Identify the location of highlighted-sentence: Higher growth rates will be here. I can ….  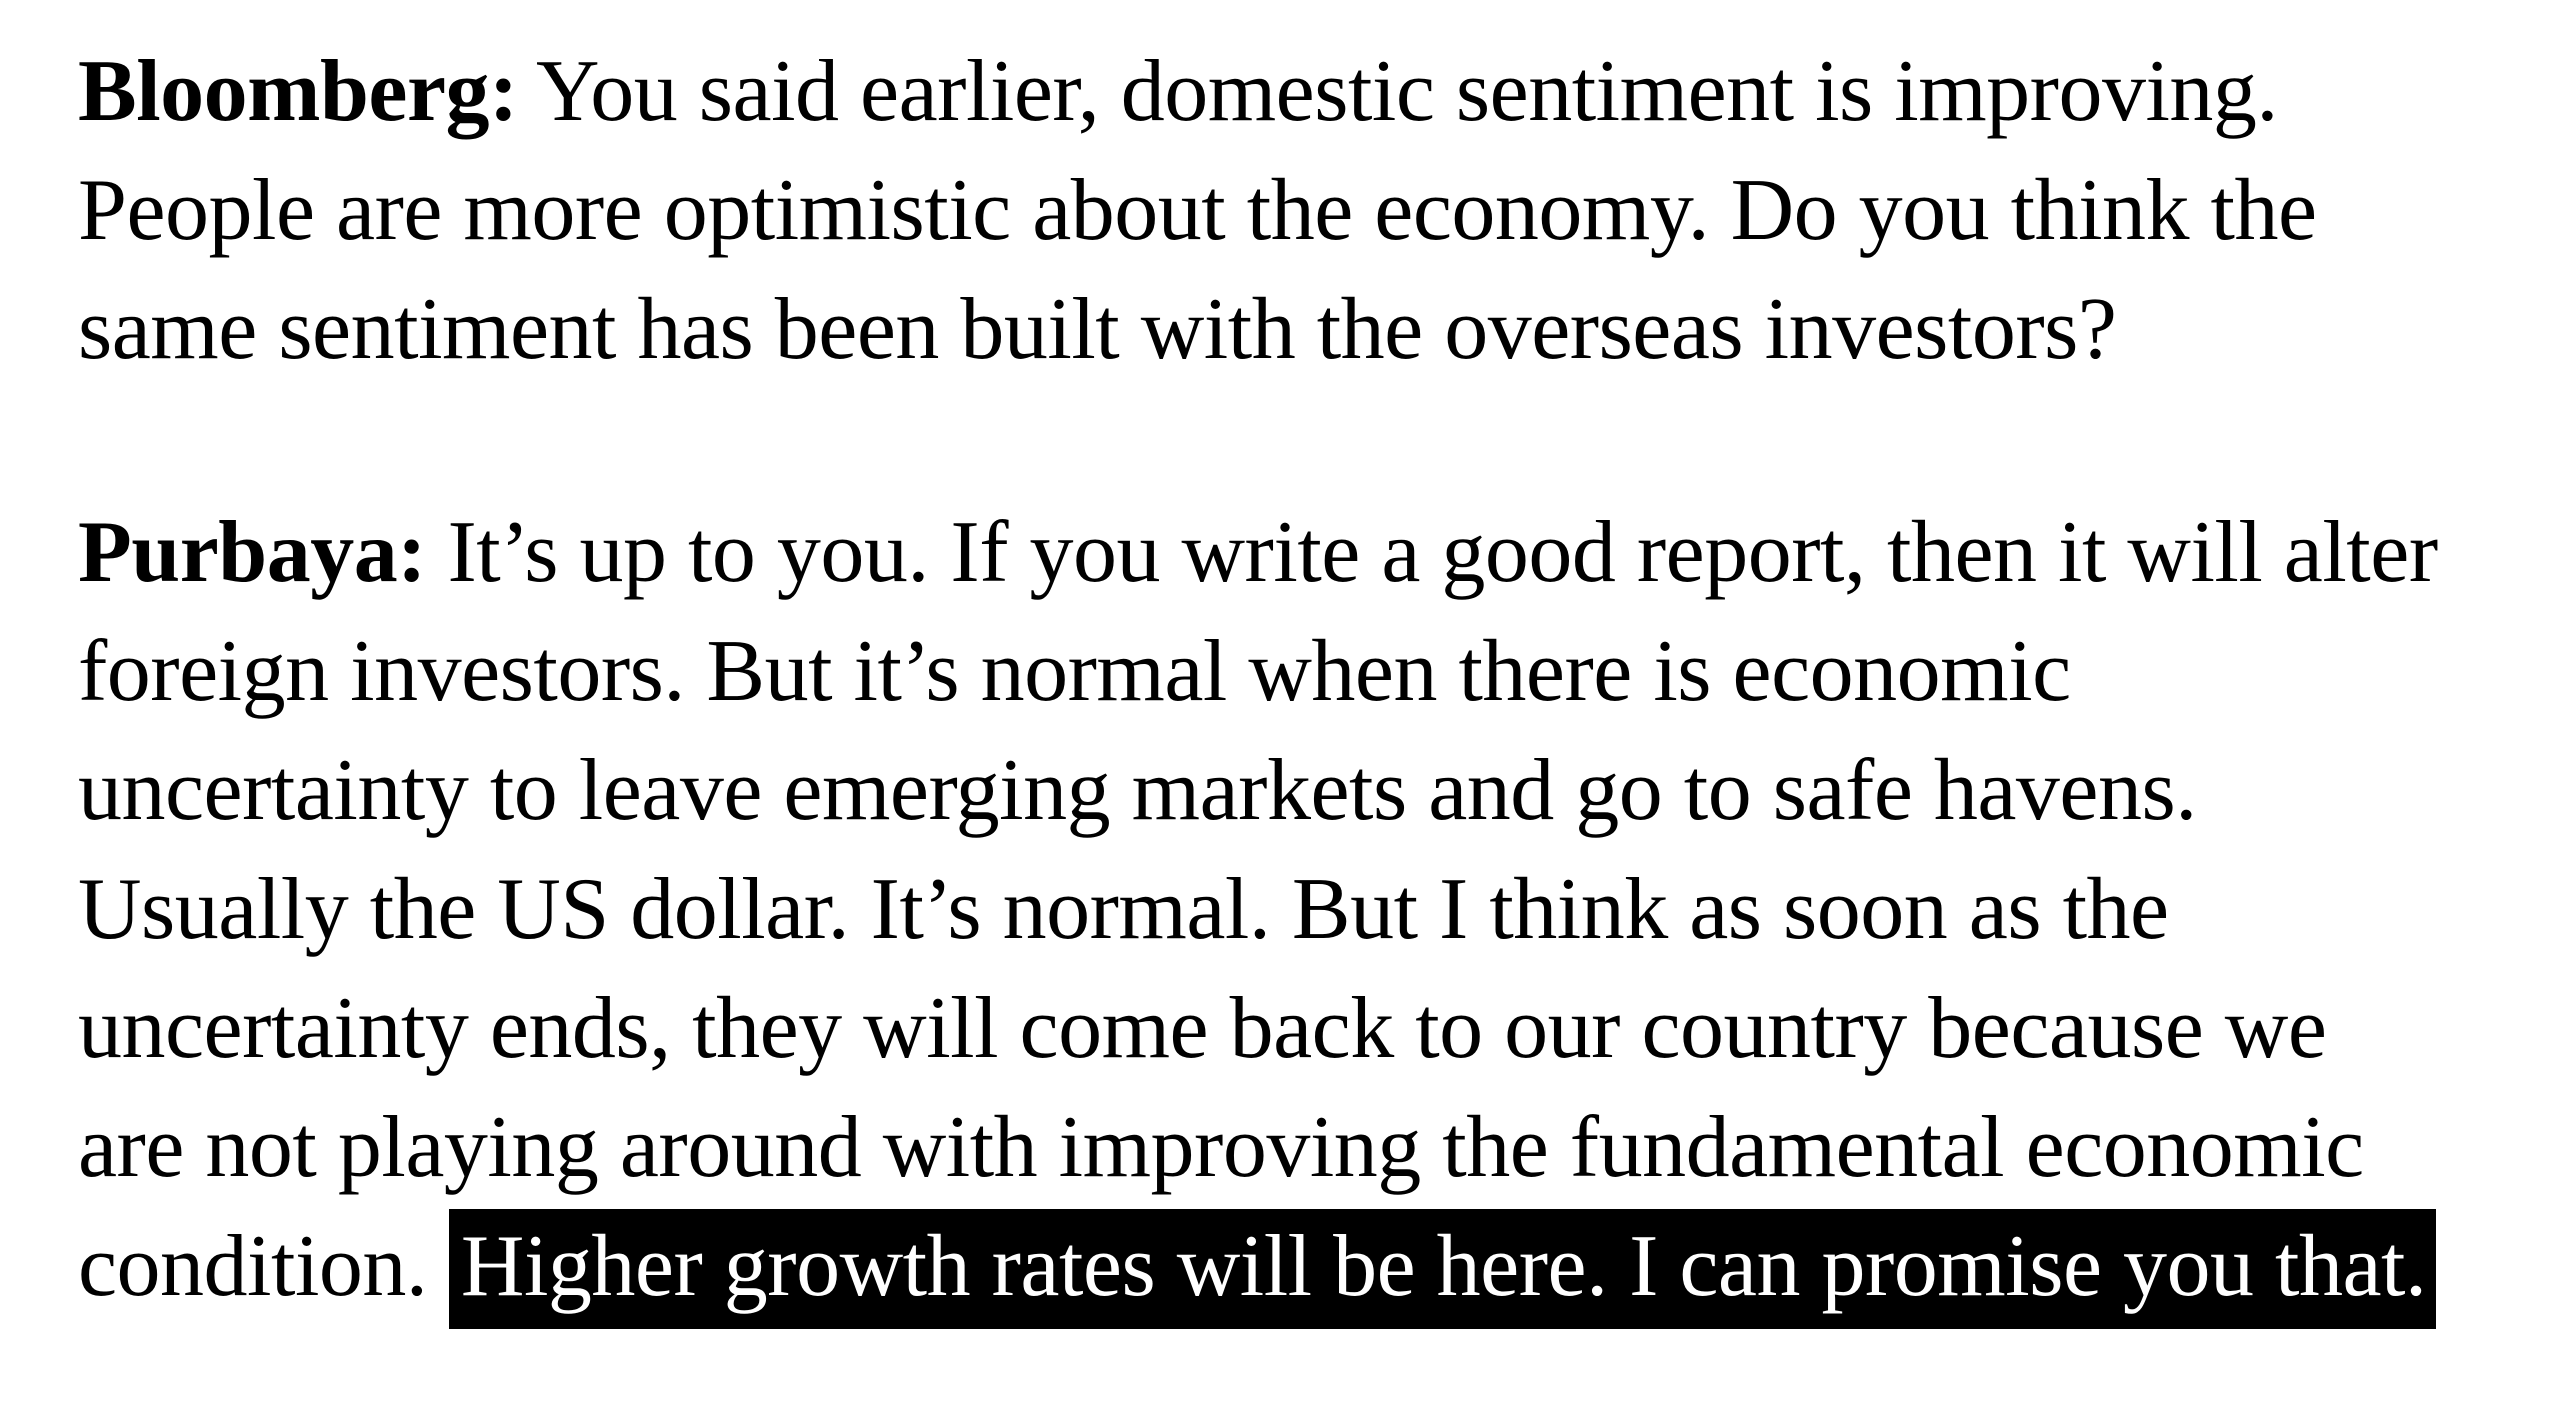
(1442, 1269).